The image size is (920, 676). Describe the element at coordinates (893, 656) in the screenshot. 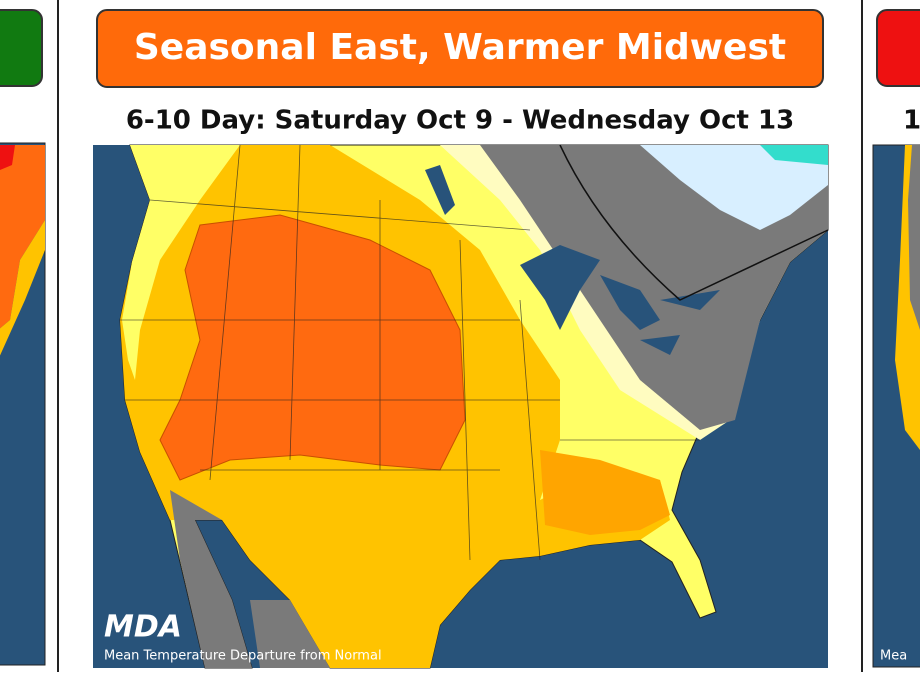

I see `right-caption: Mea` at that location.